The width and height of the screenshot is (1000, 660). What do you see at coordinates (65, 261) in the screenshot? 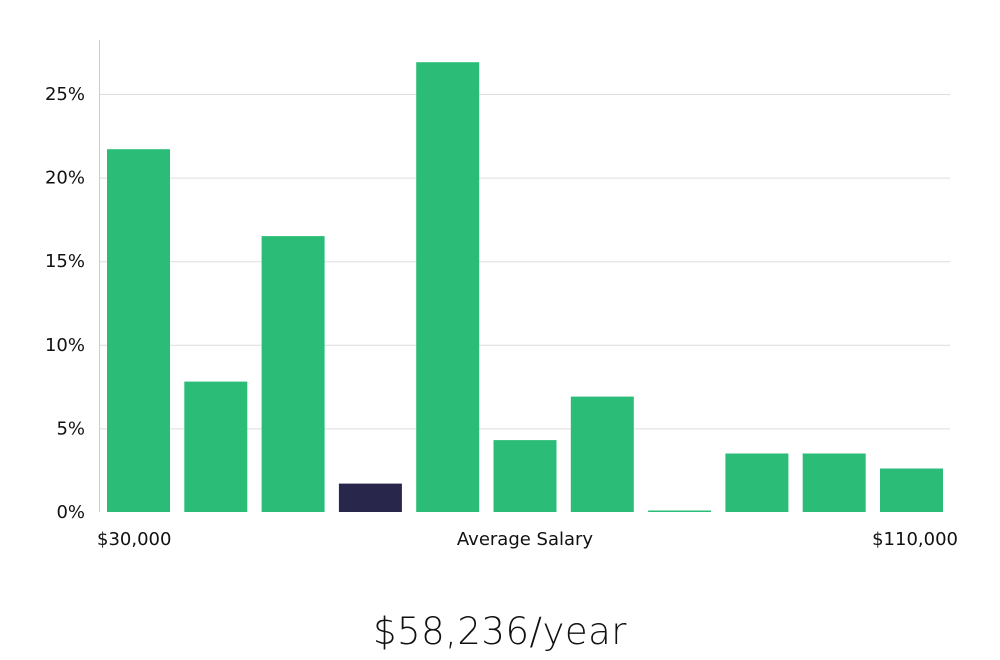
I see `y-tick-label: 15%` at bounding box center [65, 261].